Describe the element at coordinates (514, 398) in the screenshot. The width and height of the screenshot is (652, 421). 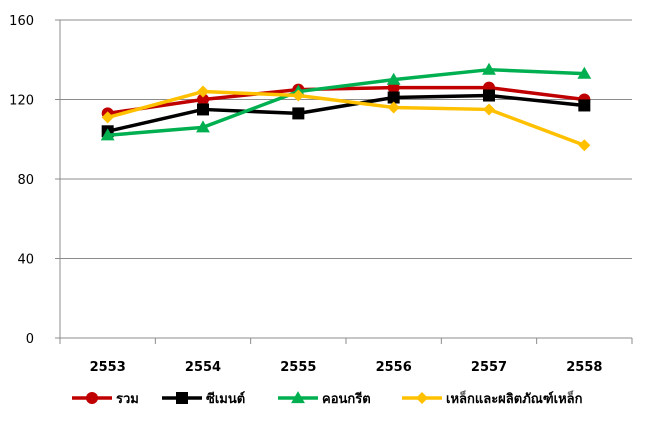
I see `legend-label: เหล็กและผลิตภัณฑ์เหล็ก` at that location.